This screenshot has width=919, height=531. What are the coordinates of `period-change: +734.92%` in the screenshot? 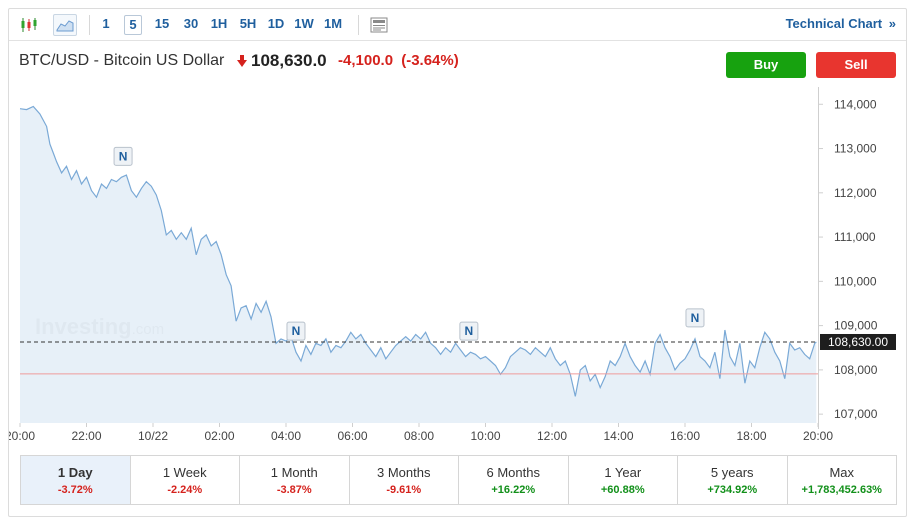 It's located at (732, 490).